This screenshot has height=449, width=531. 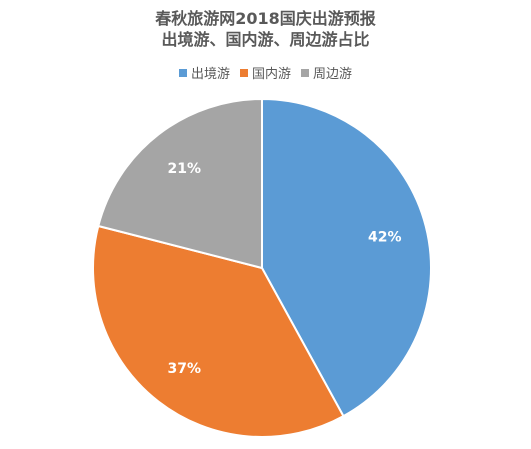 I want to click on legend-item-outbound: 出境游, so click(x=204, y=72).